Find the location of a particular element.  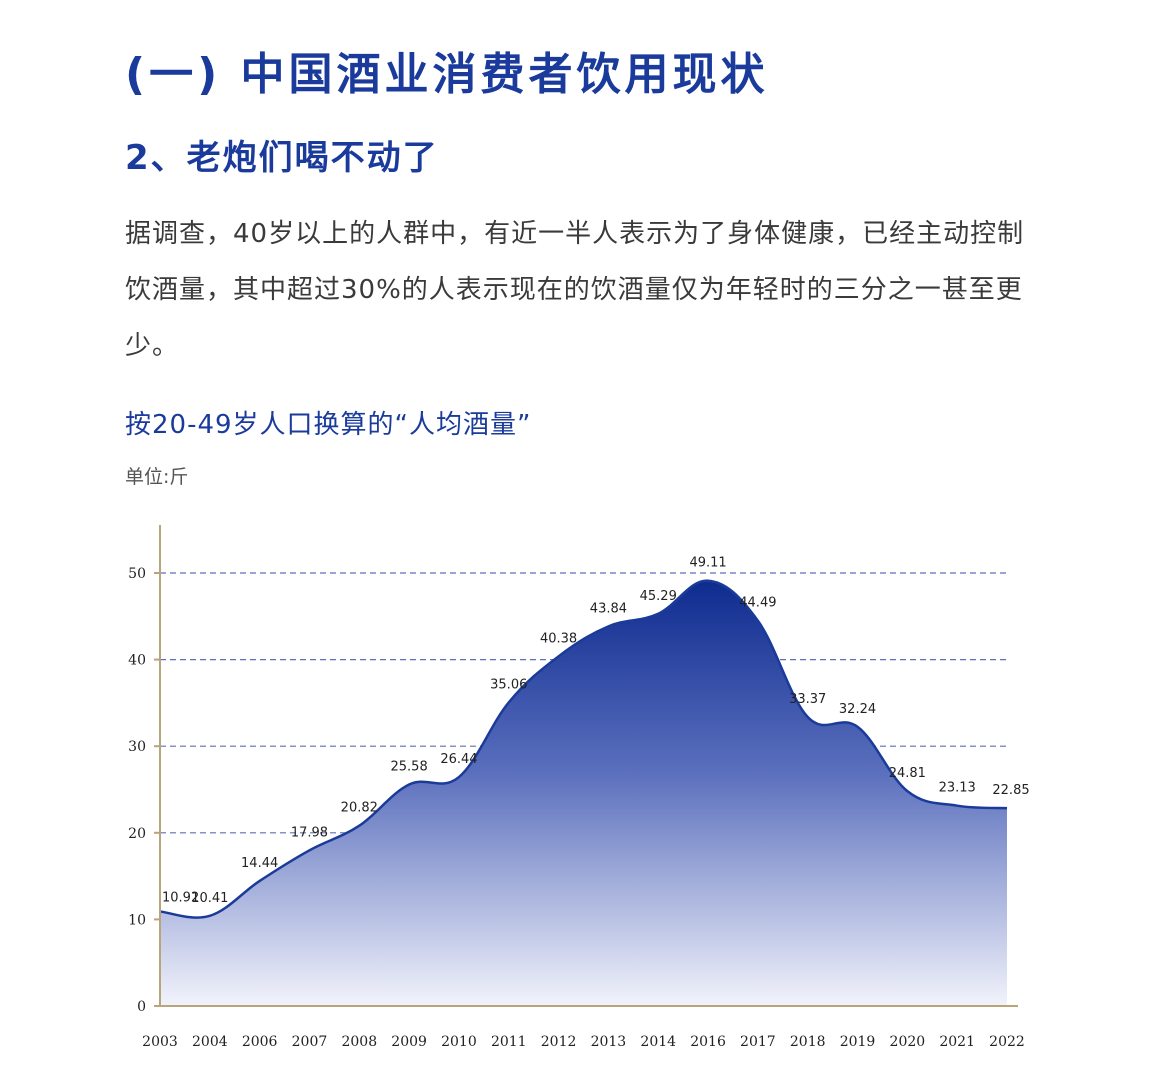

x-tick-label: 2004 is located at coordinates (210, 1042).